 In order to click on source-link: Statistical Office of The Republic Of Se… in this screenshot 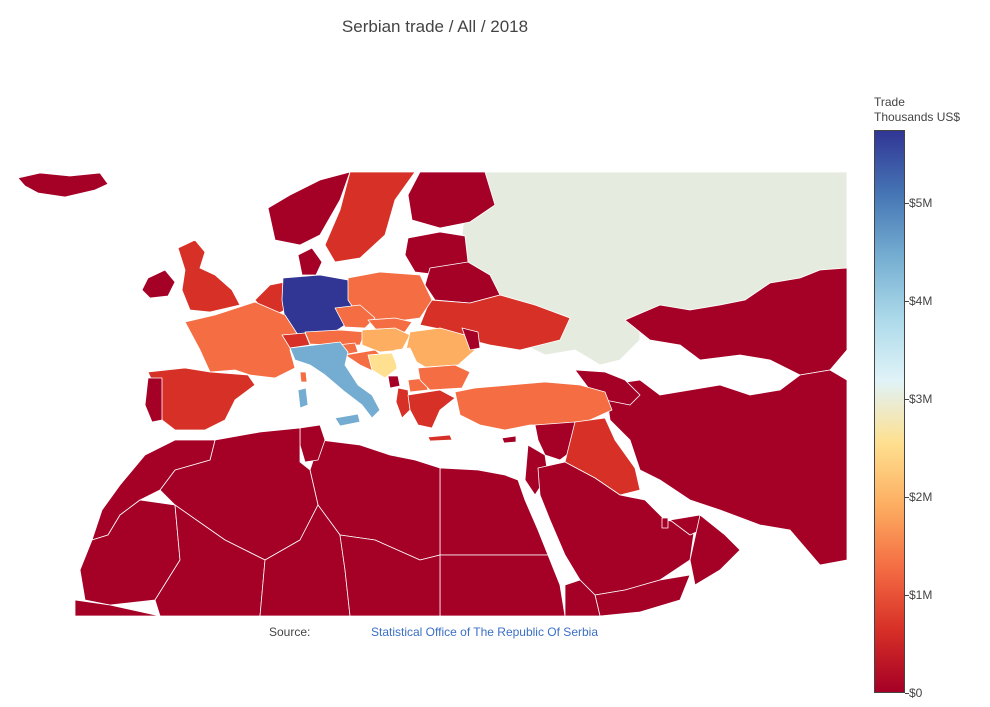, I will do `click(484, 632)`.